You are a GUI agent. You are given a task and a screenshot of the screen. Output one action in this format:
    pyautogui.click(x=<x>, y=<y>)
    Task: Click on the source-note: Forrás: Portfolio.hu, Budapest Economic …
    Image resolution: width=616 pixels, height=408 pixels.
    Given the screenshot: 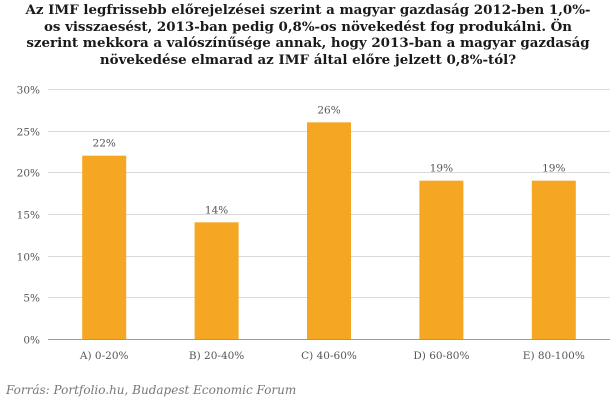 What is the action you would take?
    pyautogui.click(x=151, y=390)
    